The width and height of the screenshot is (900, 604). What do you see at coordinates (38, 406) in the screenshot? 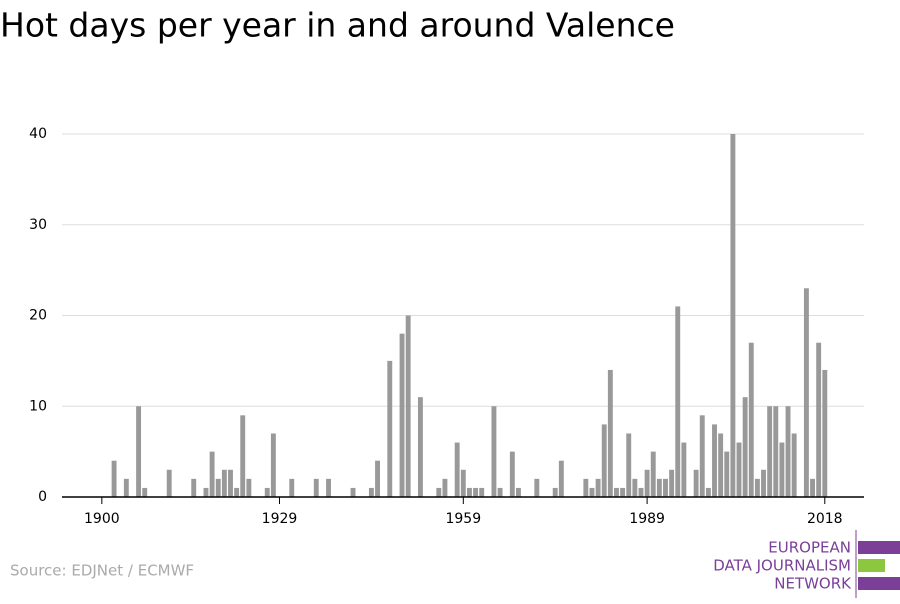
I see `y-tick-label: 10` at bounding box center [38, 406].